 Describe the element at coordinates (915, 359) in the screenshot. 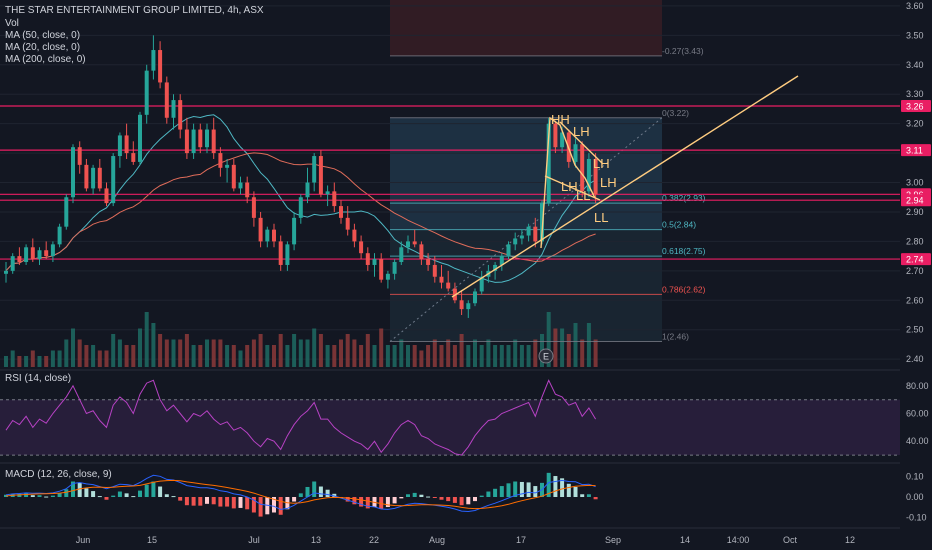

I see `price-tick: 2.40` at that location.